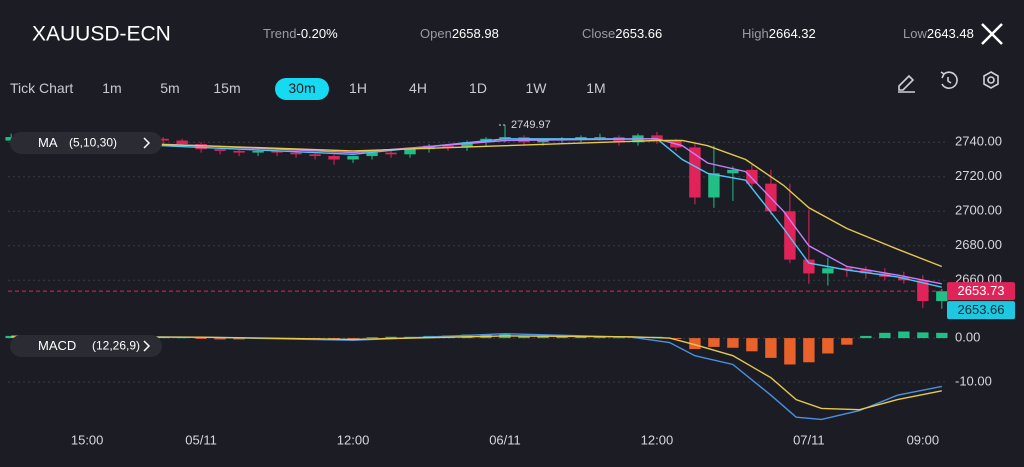 This screenshot has width=1024, height=467. Describe the element at coordinates (923, 439) in the screenshot. I see `x-tick-label: 09:00` at that location.